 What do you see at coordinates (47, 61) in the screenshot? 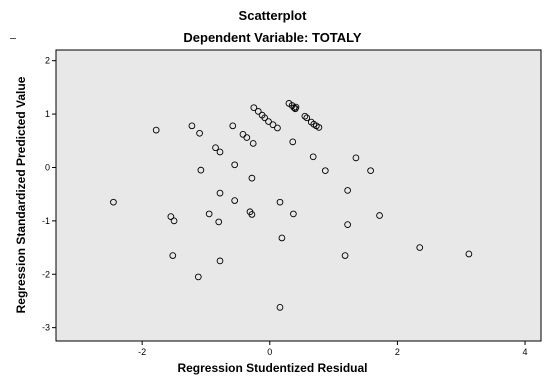
I see `y-tick-label: 2` at bounding box center [47, 61].